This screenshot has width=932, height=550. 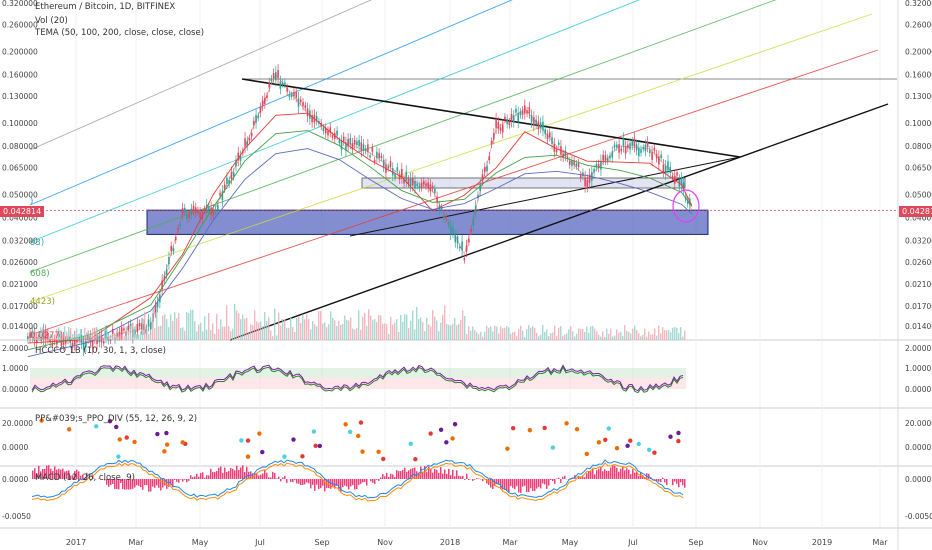 I want to click on time-tick-label: Nov, so click(x=760, y=542).